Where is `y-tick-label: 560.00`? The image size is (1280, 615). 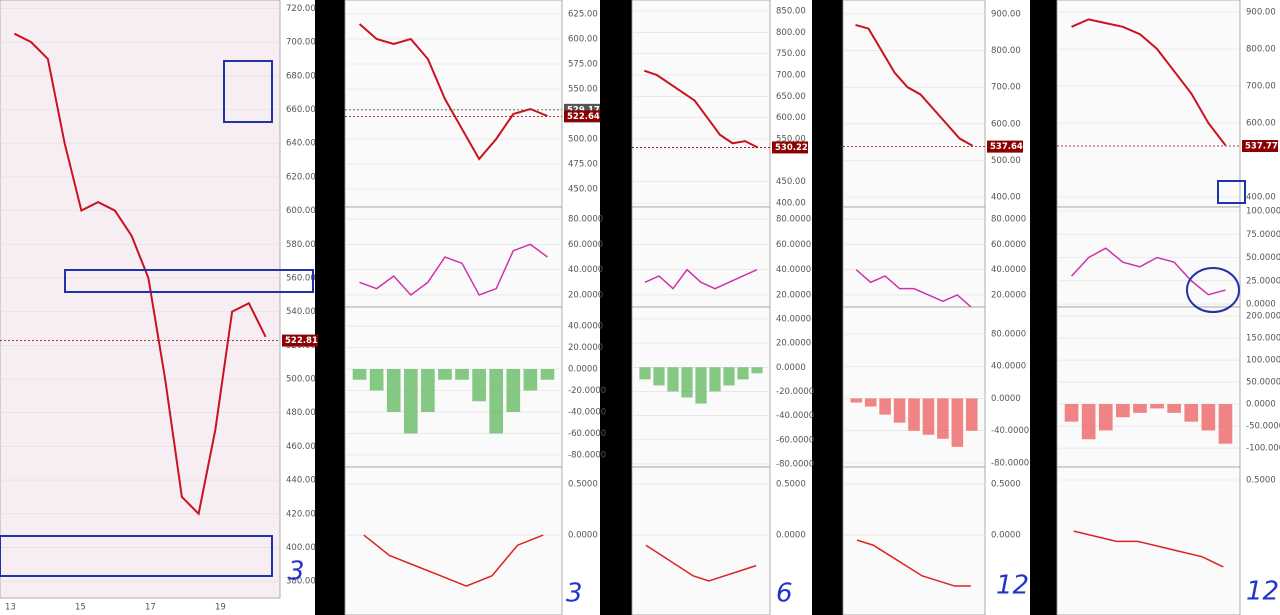 y-tick-label: 560.00 is located at coordinates (301, 278).